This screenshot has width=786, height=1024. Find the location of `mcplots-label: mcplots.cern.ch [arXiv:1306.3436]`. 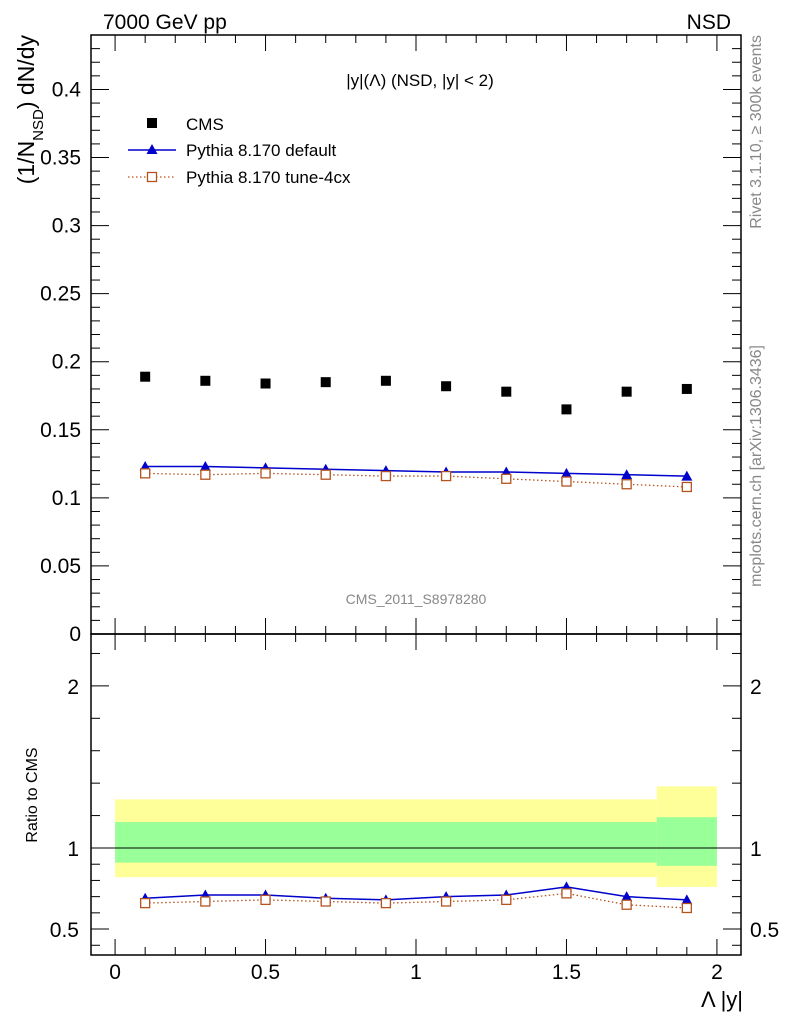

mcplots-label: mcplots.cern.ch [arXiv:1306.3436] is located at coordinates (756, 466).